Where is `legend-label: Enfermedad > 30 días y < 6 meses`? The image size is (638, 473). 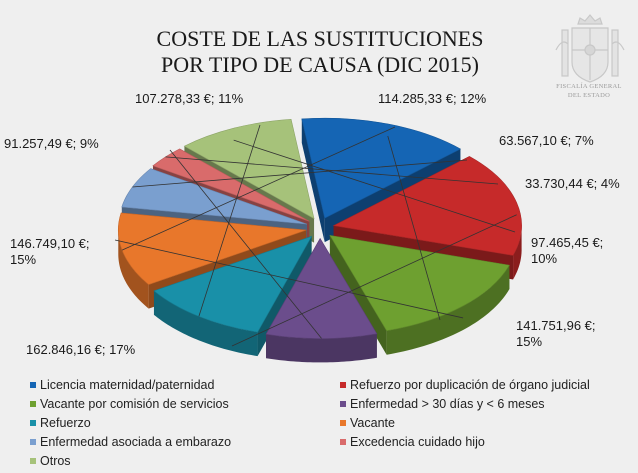 legend-label: Enfermedad > 30 días y < 6 meses is located at coordinates (447, 403).